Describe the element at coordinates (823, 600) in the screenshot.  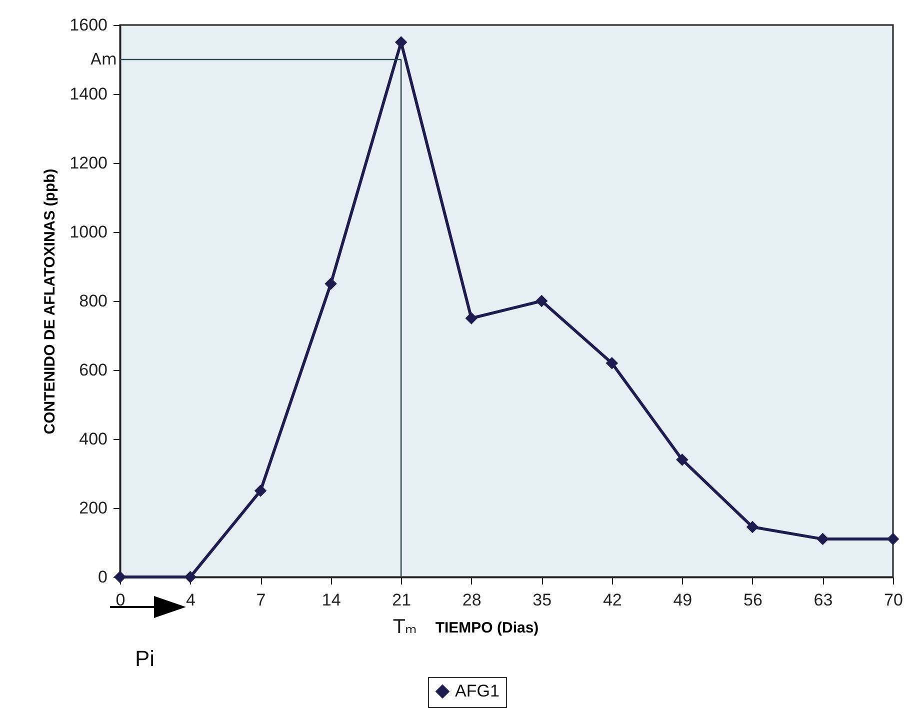
I see `x-tick-label: 63` at that location.